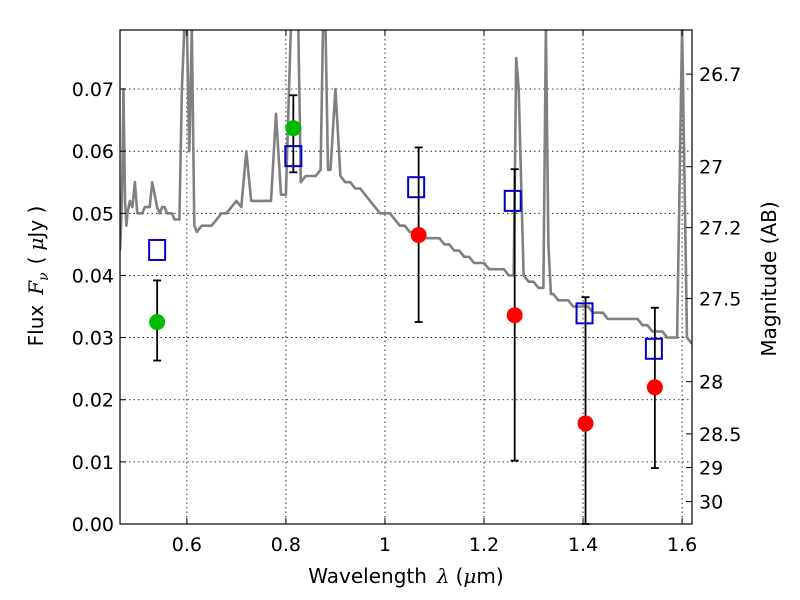  Describe the element at coordinates (385, 545) in the screenshot. I see `x-tick-label: 1` at that location.